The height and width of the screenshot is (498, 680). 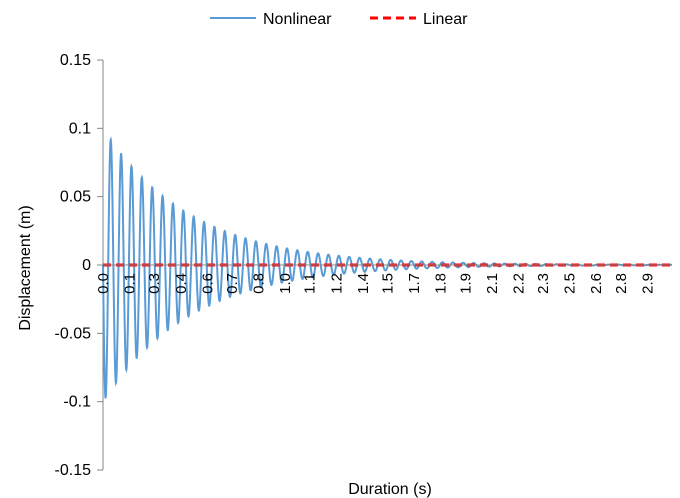 I want to click on y-axis-title: Displacement (m), so click(x=25, y=267).